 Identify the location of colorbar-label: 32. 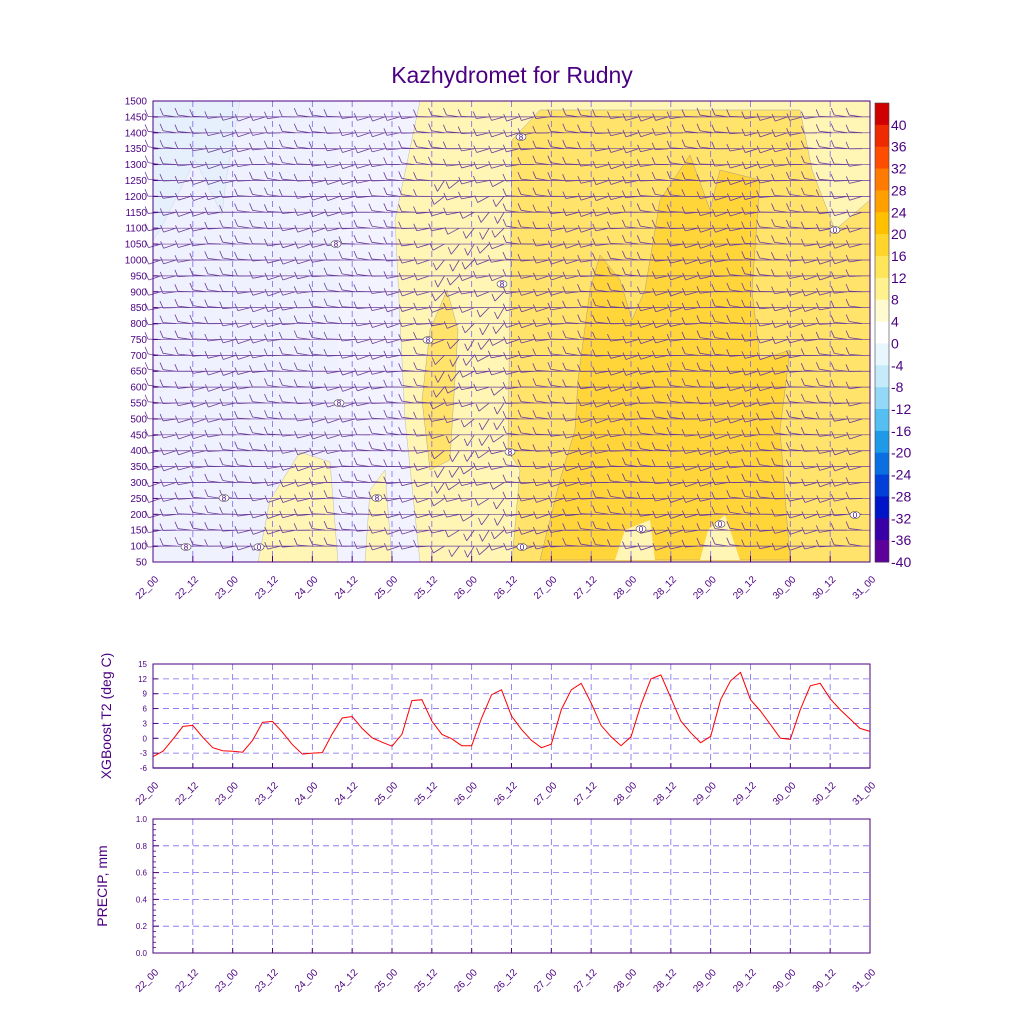
(899, 169).